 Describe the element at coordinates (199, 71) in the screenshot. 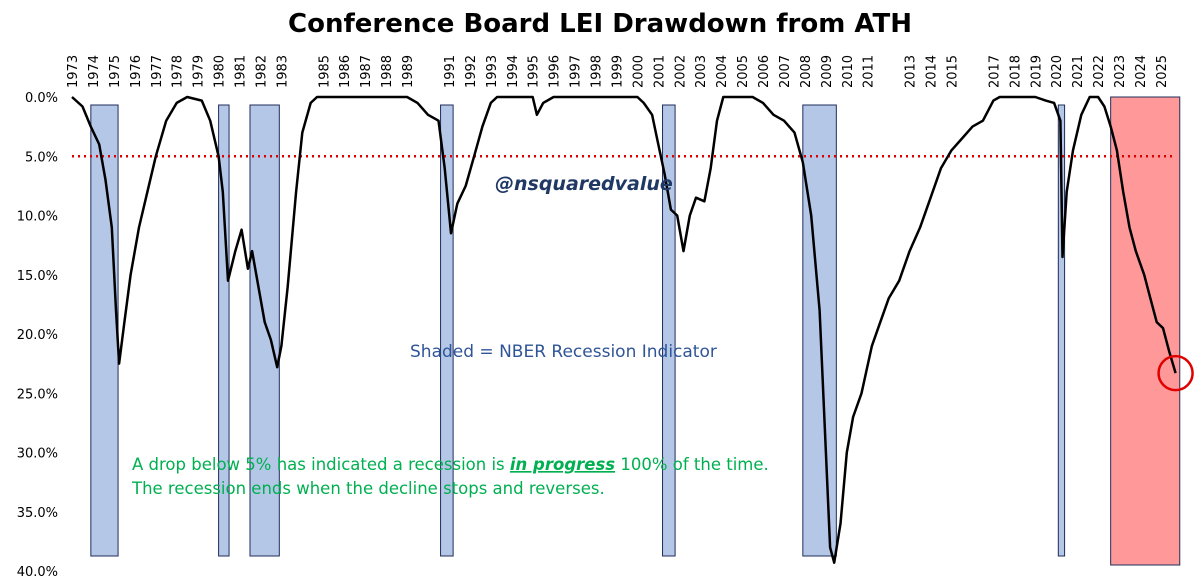

I see `x-tick-label: 1979` at that location.